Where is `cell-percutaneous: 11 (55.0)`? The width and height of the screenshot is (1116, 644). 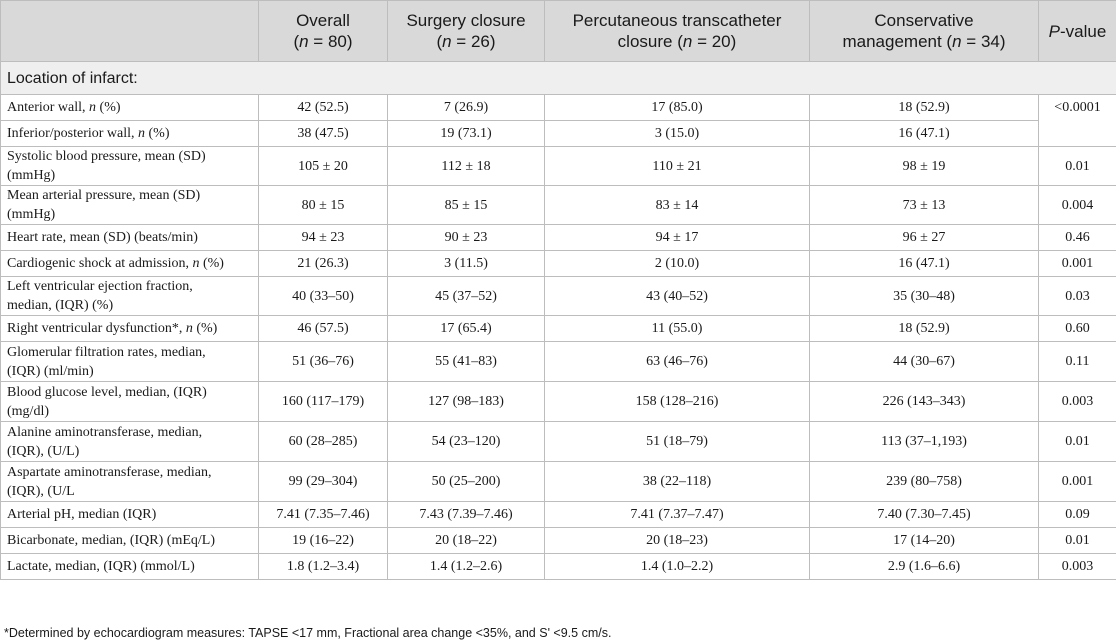 cell-percutaneous: 11 (55.0) is located at coordinates (677, 328).